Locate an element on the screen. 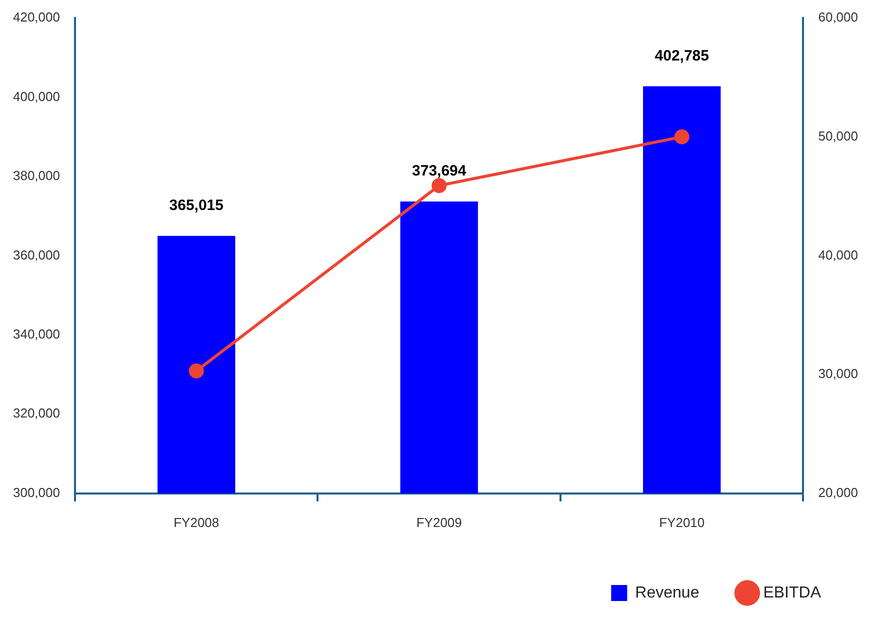 This screenshot has width=871, height=621. y-tick-label: 340,000 is located at coordinates (36, 334).